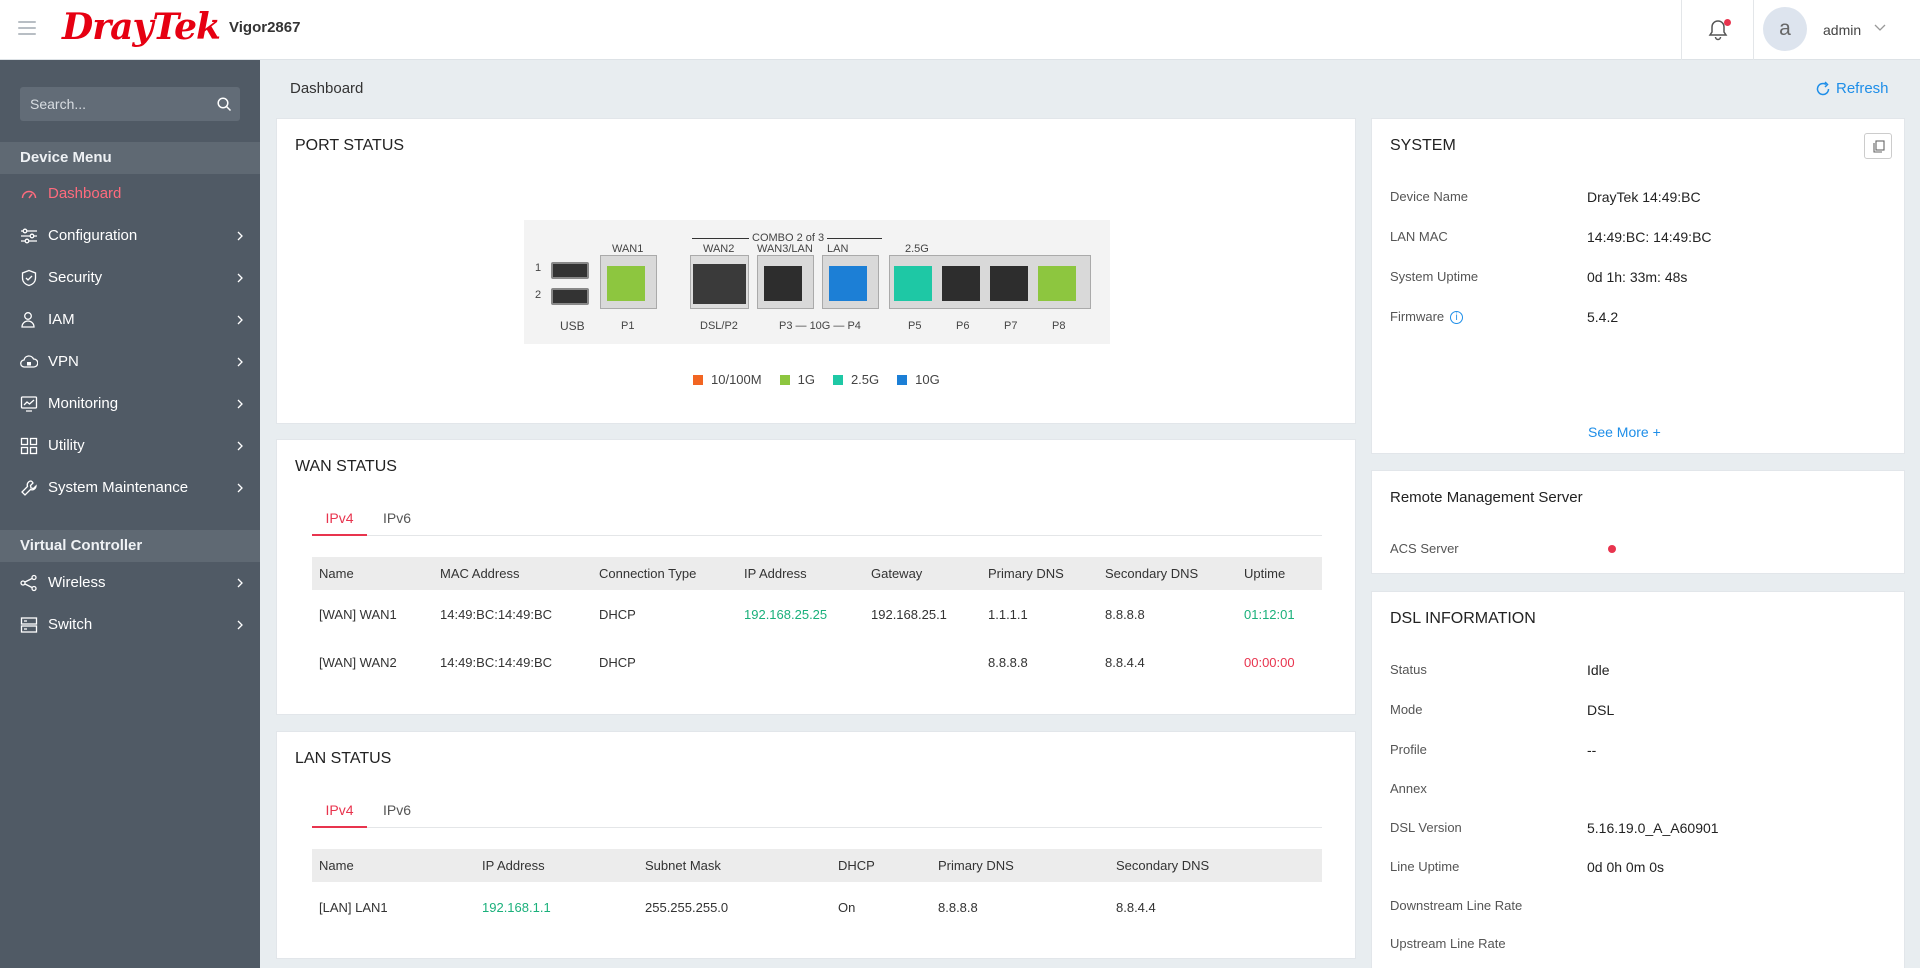 This screenshot has height=968, width=1920. Describe the element at coordinates (734, 865) in the screenshot. I see `column-header: Subnet Mask` at that location.